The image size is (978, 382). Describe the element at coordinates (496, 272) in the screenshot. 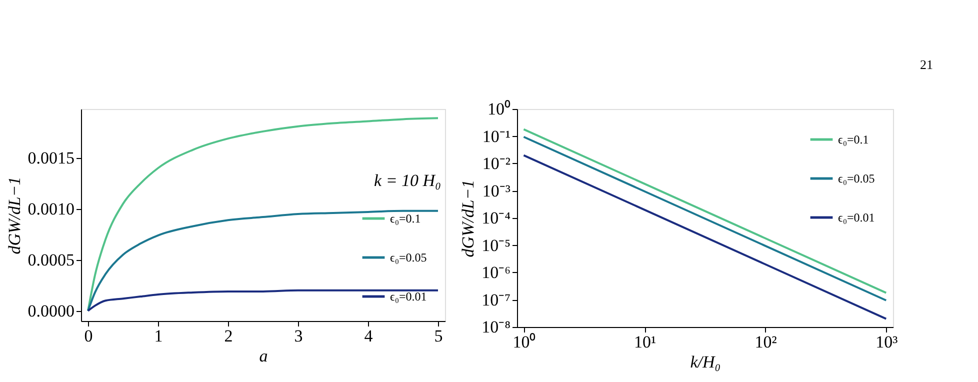

I see `y-tick-label: 10⁻⁶` at that location.